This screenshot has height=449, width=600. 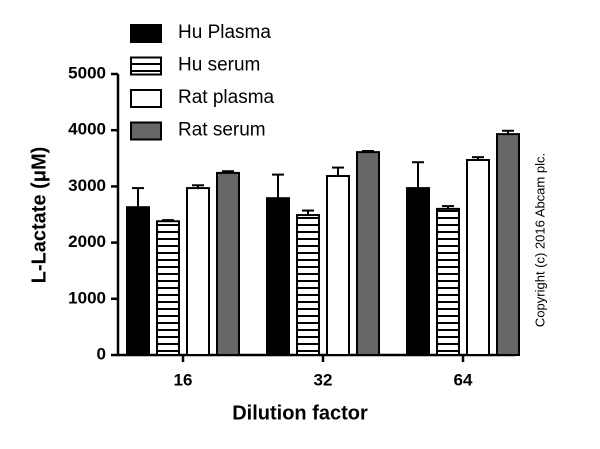 I want to click on y-tick-label: 0, so click(x=101, y=353).